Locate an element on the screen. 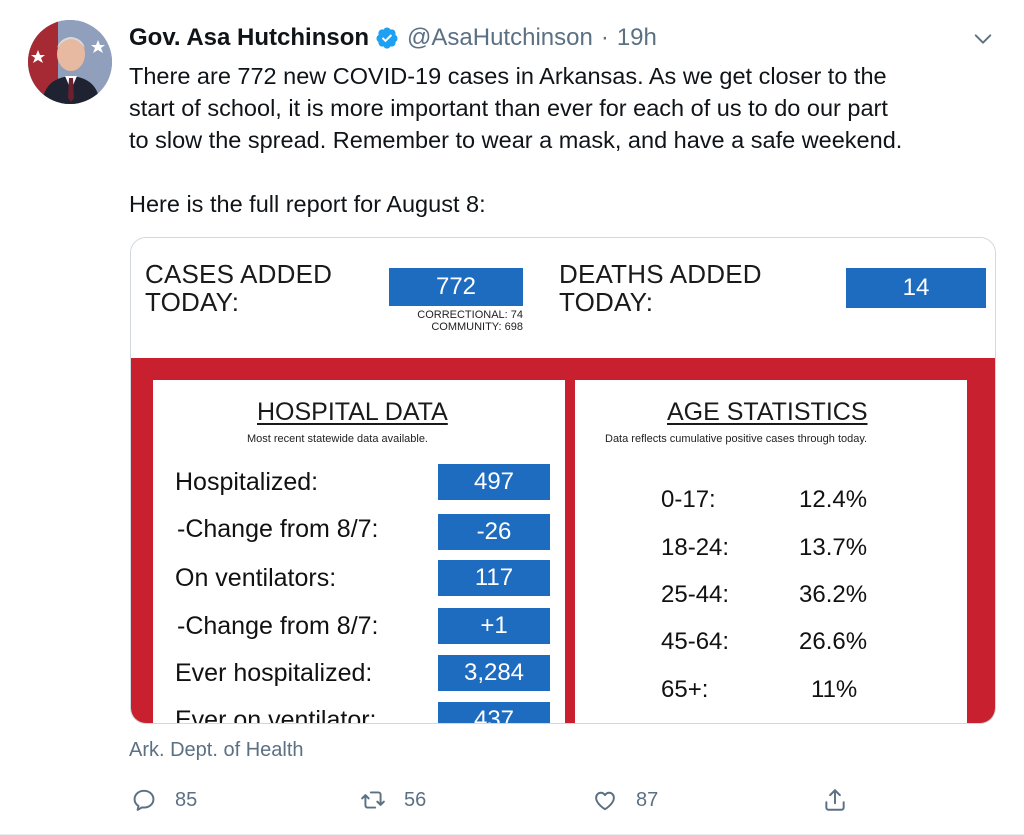 This screenshot has width=1024, height=835. media-source-attribution: Ark. Dept. of Health is located at coordinates (216, 750).